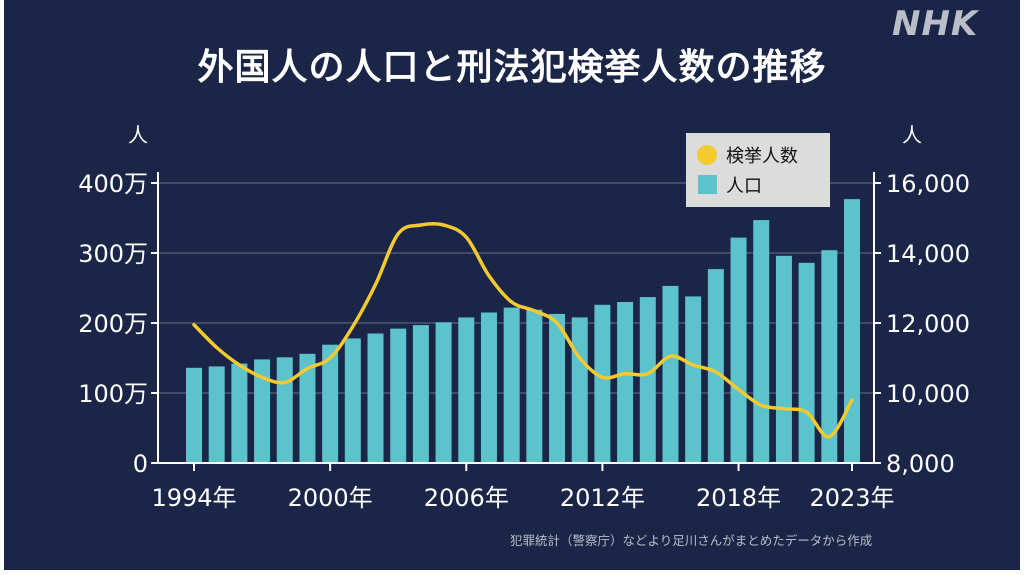 The image size is (1024, 575). What do you see at coordinates (602, 498) in the screenshot?
I see `x-tick-label: 2012年` at bounding box center [602, 498].